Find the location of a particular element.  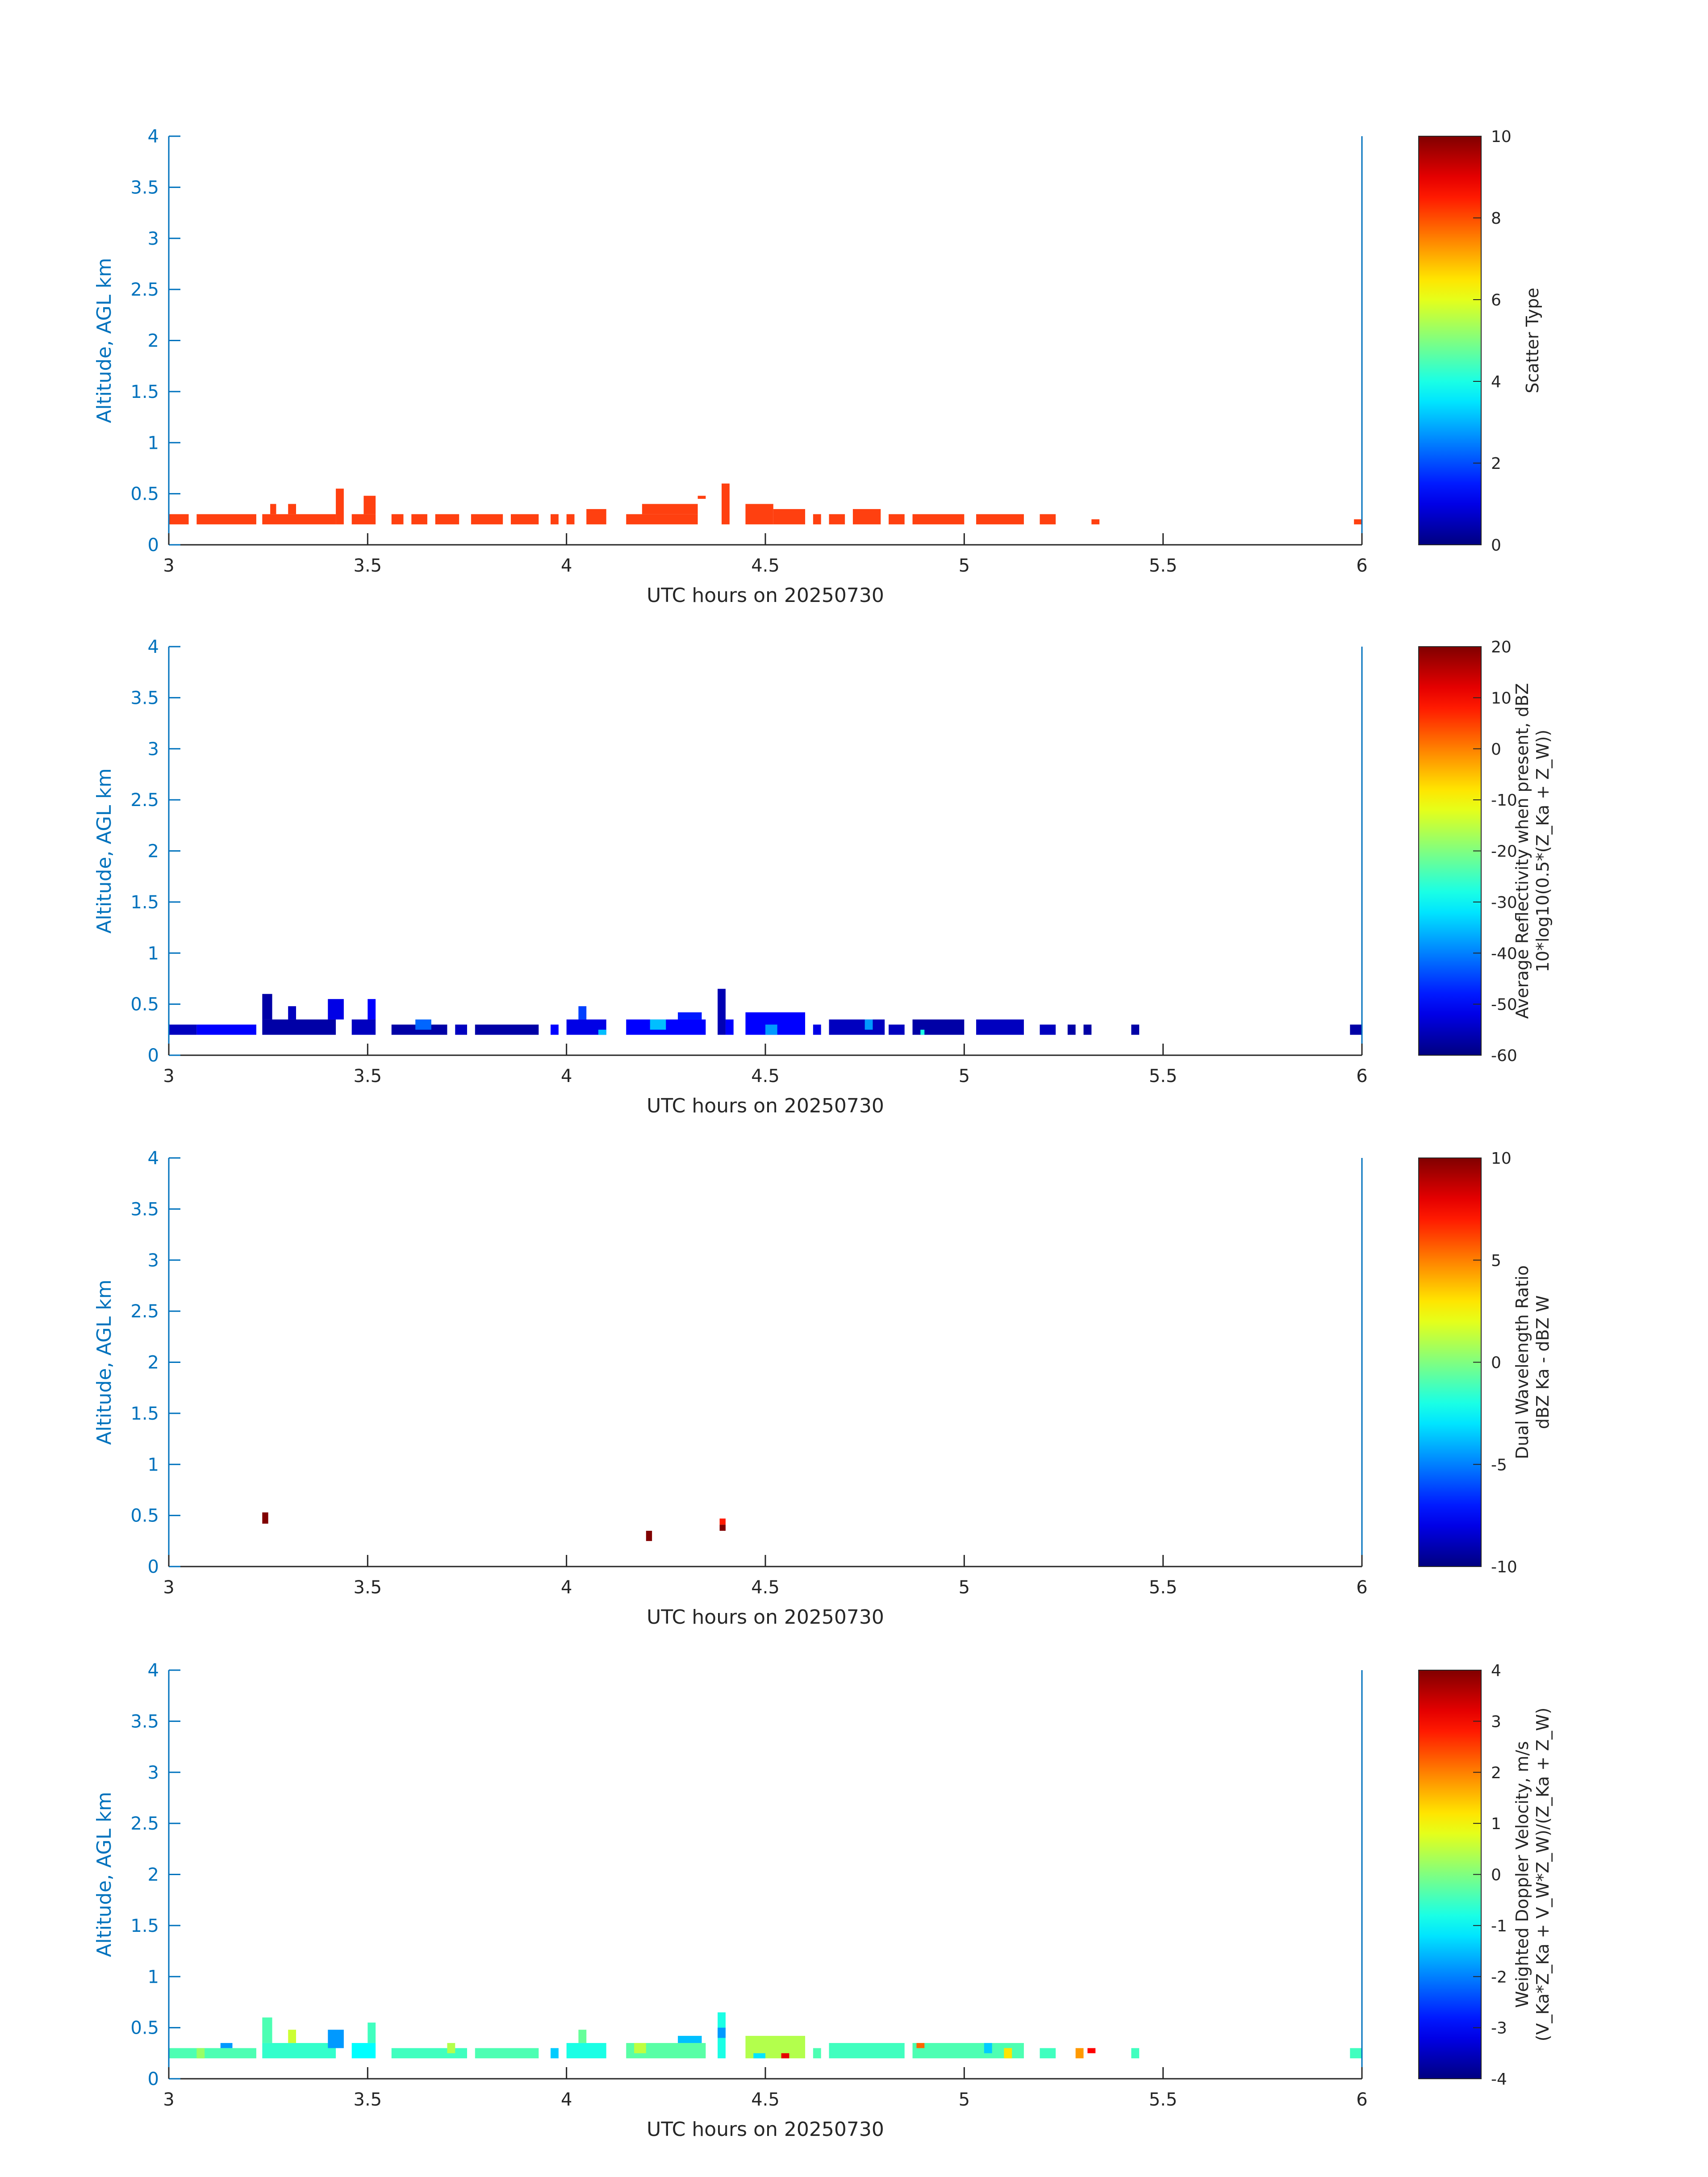

x-tick-label: 4.5 is located at coordinates (765, 1076).